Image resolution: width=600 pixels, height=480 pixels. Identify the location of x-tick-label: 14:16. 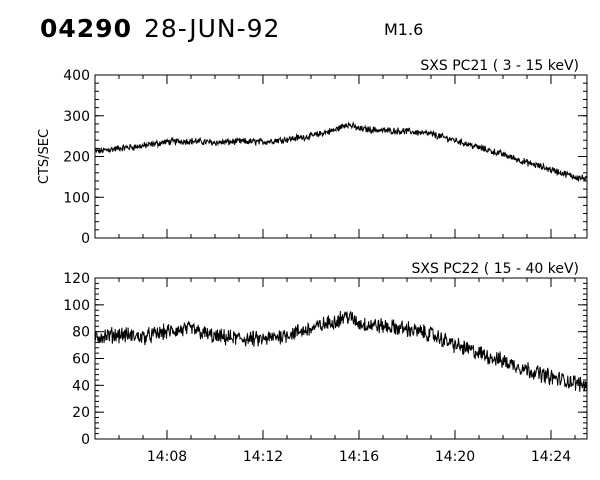
(359, 457).